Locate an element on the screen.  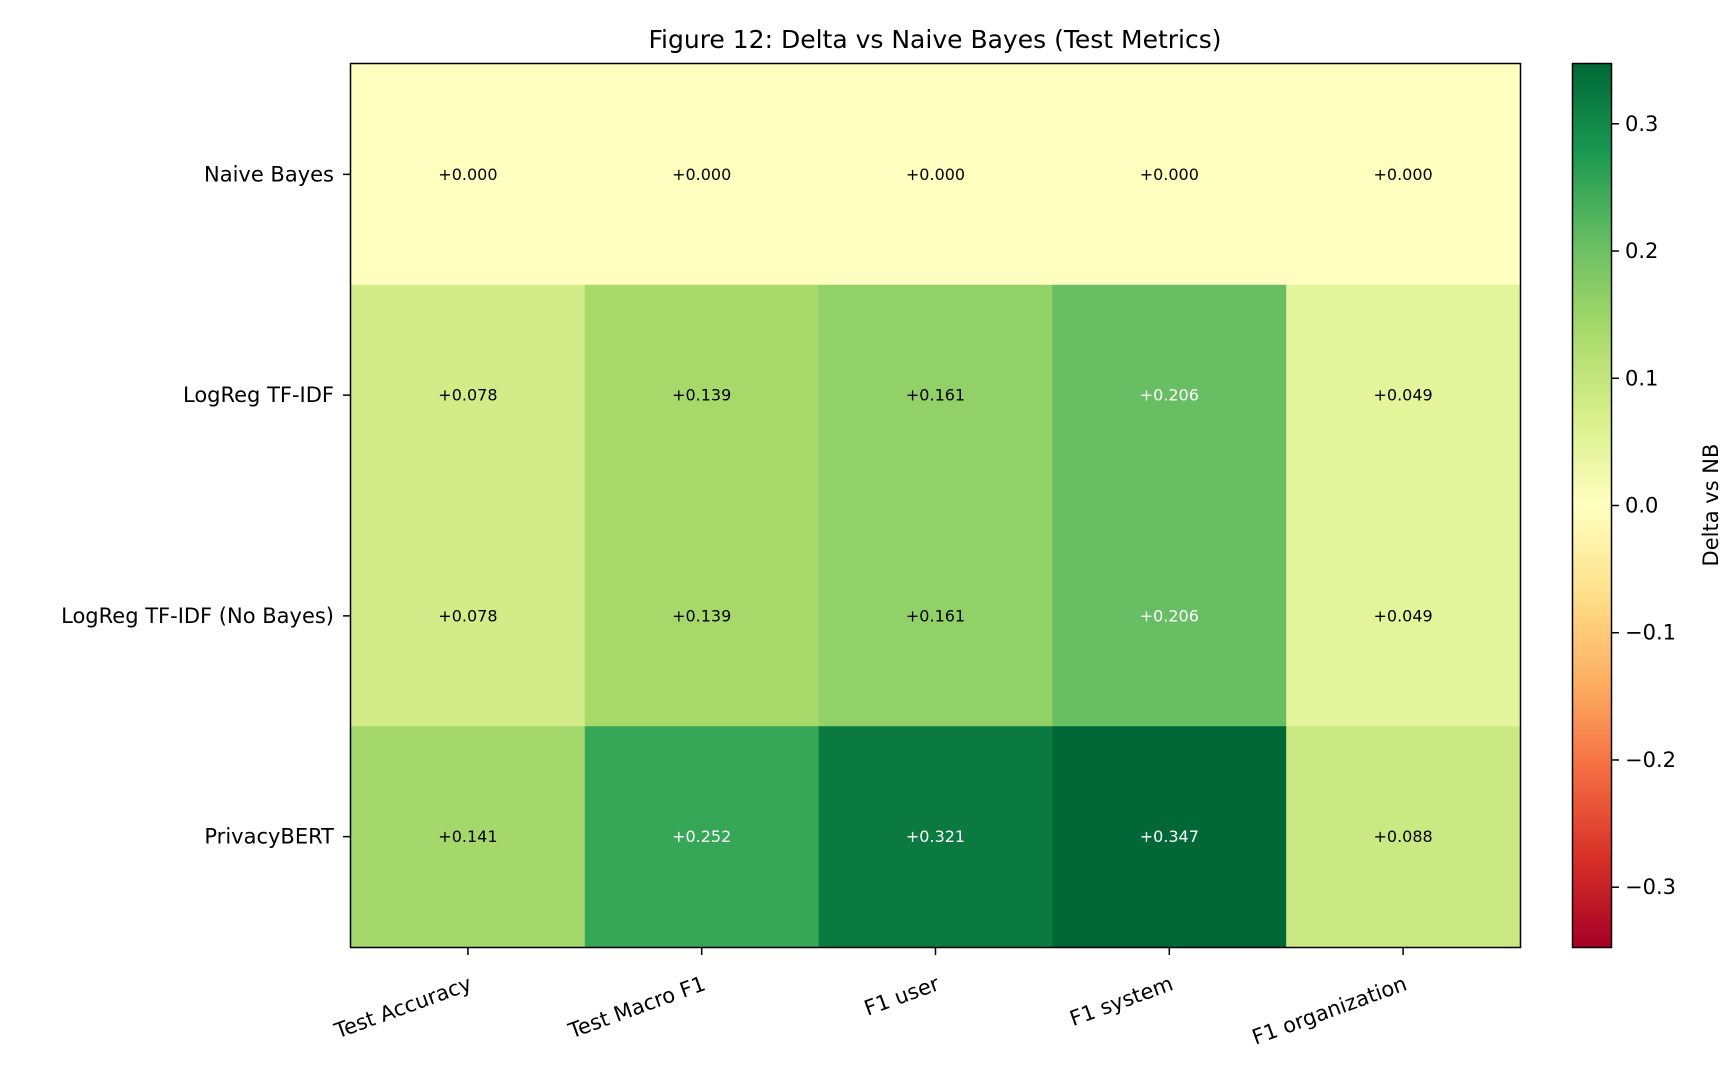
colorbar-gradient is located at coordinates (1592, 505).